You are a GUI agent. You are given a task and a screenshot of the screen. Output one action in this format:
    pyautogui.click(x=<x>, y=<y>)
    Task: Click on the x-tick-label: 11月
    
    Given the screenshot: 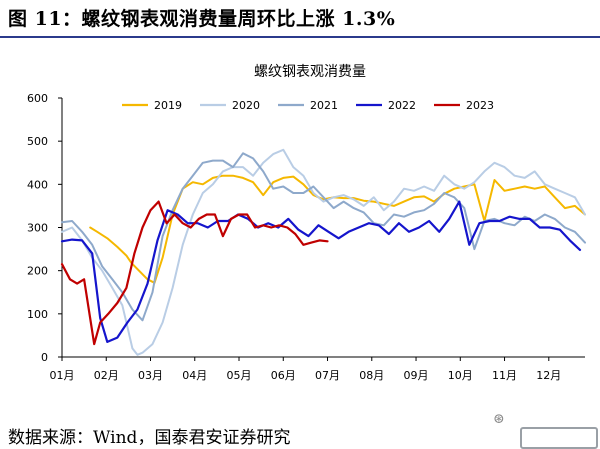 What is the action you would take?
    pyautogui.click(x=504, y=375)
    